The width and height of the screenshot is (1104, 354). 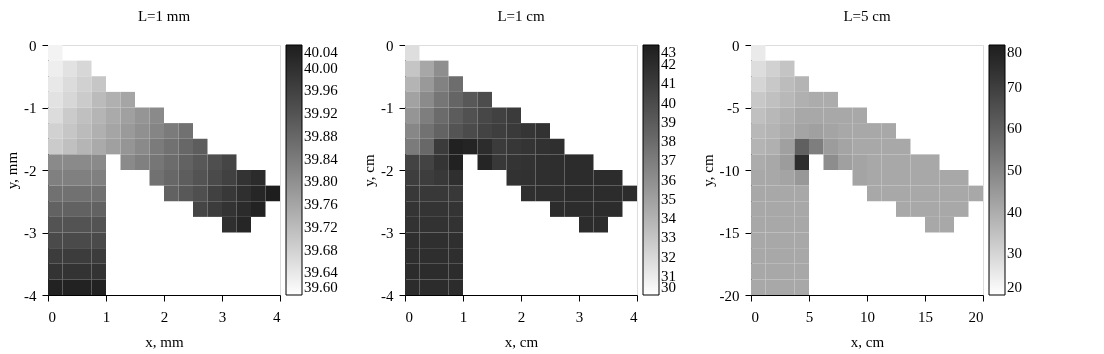 What do you see at coordinates (1014, 287) in the screenshot?
I see `color-bar-label: 20` at bounding box center [1014, 287].